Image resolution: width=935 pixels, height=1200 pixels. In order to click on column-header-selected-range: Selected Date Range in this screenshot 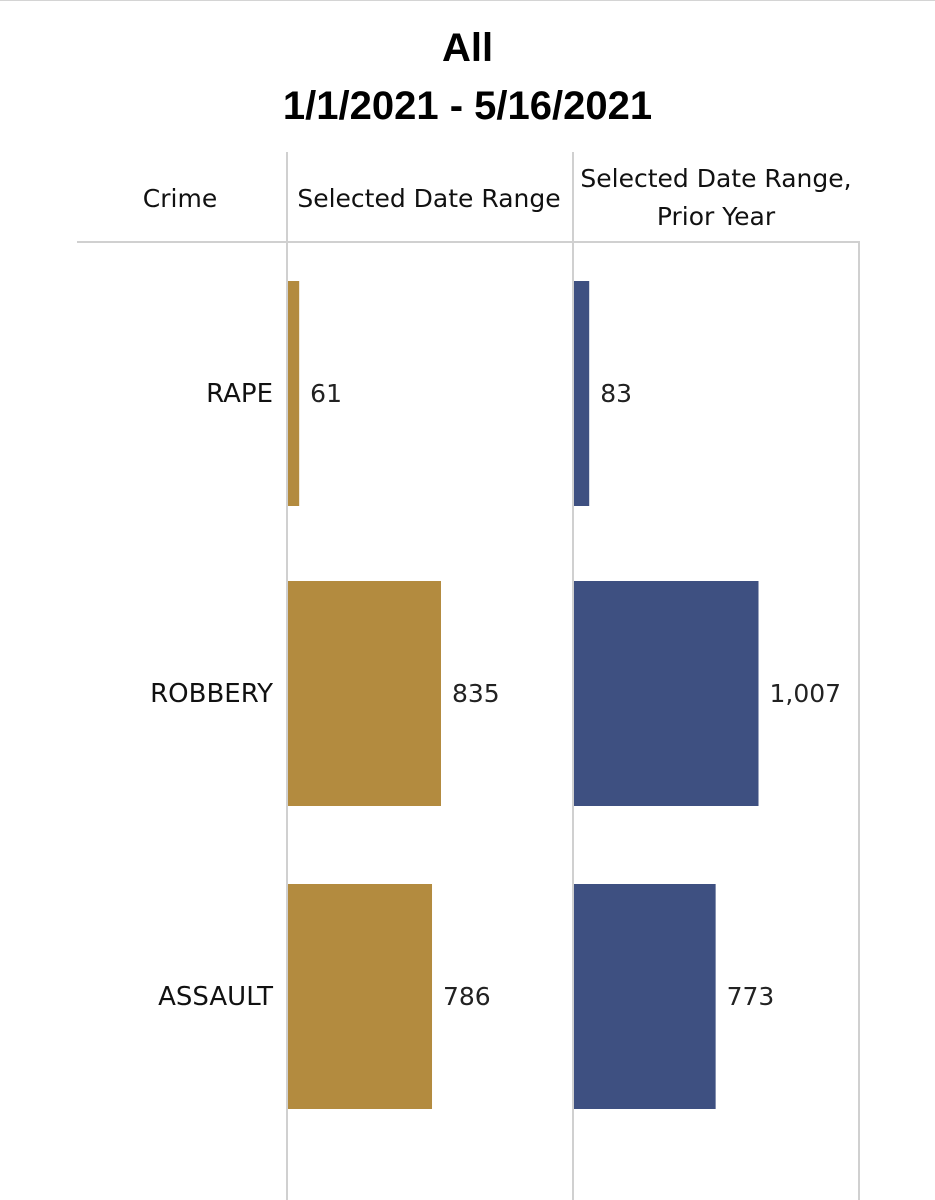, I will do `click(429, 198)`.